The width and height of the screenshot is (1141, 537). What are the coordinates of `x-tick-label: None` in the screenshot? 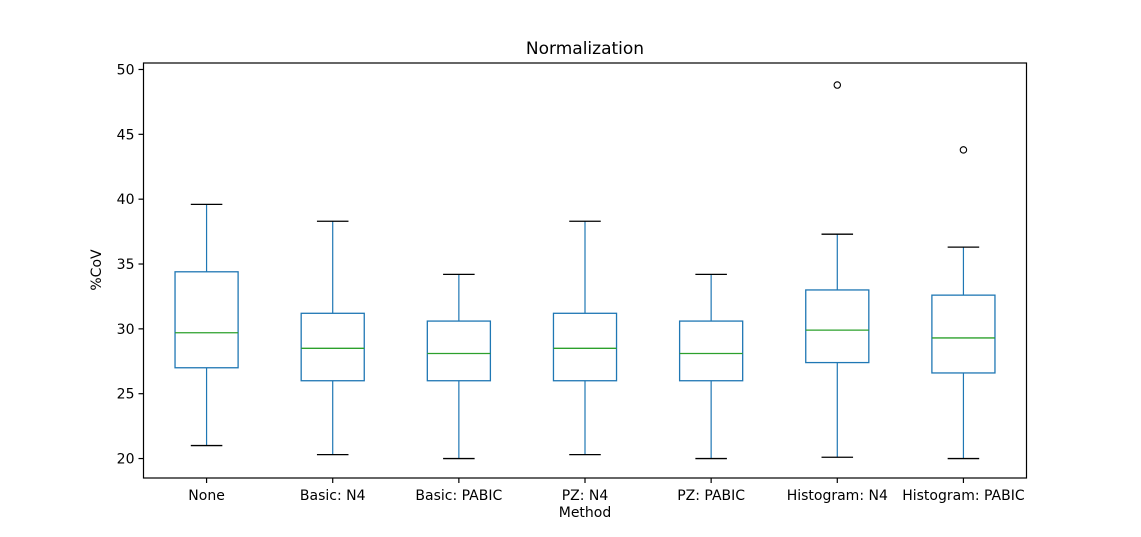 It's located at (206, 496).